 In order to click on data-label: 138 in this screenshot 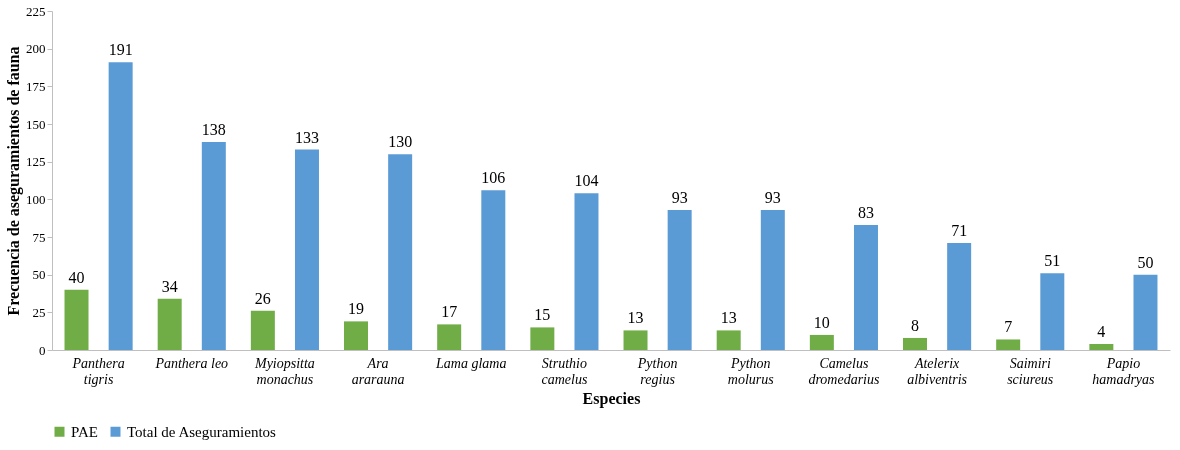, I will do `click(213, 130)`.